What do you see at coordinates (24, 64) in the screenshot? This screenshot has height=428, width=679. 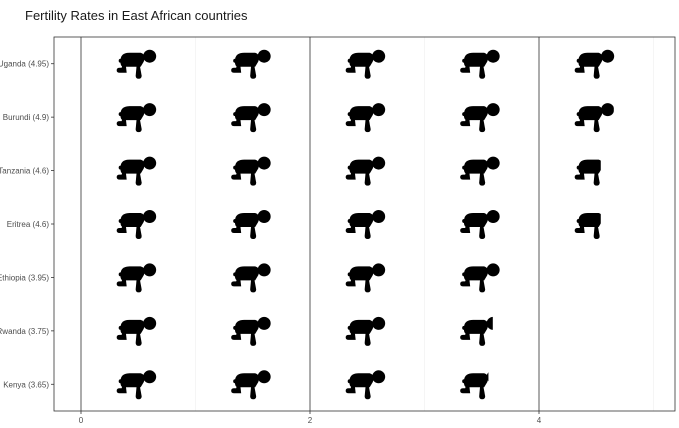 I see `y-tick-label: Uganda (4.95)` at bounding box center [24, 64].